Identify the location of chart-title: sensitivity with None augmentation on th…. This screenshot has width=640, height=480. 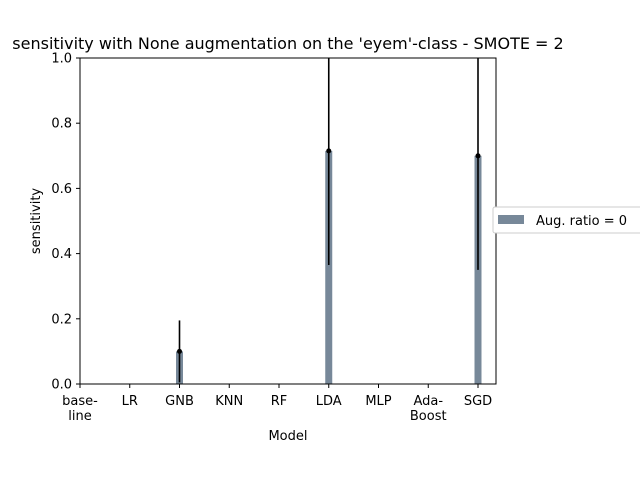
(287, 43).